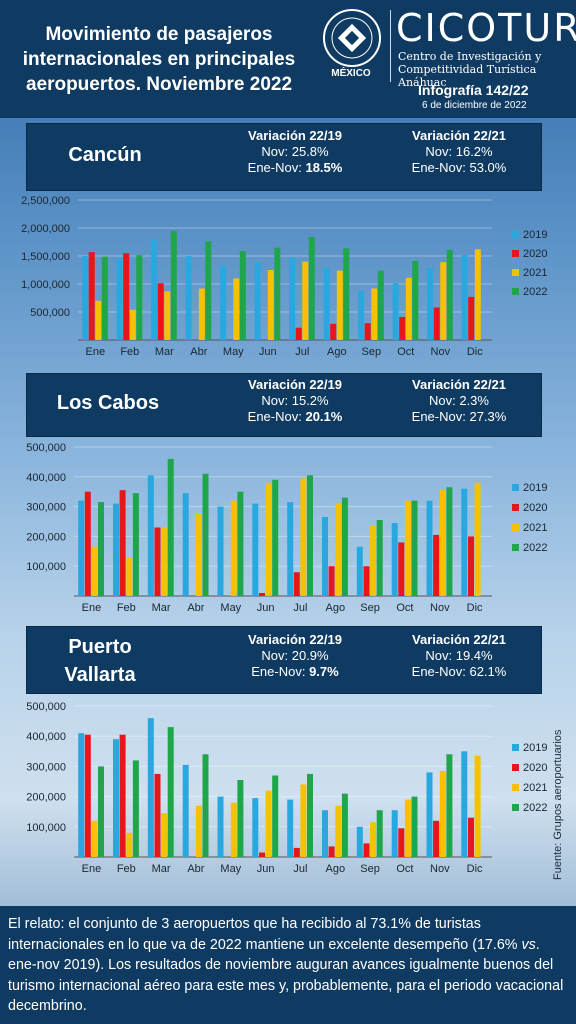 The height and width of the screenshot is (1024, 576). What do you see at coordinates (296, 584) in the screenshot?
I see `bar-2020-jul` at bounding box center [296, 584].